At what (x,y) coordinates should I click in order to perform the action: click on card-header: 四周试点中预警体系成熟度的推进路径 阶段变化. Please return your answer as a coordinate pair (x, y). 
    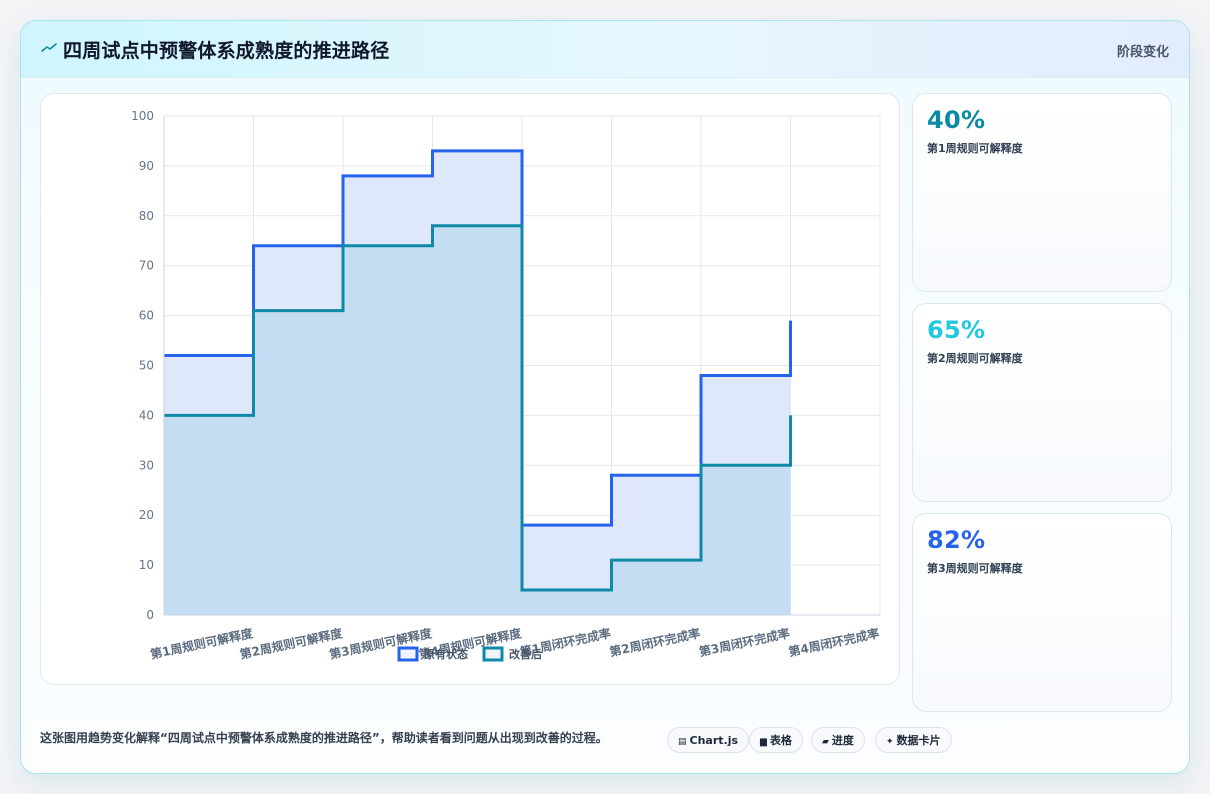
    Looking at the image, I should click on (605, 49).